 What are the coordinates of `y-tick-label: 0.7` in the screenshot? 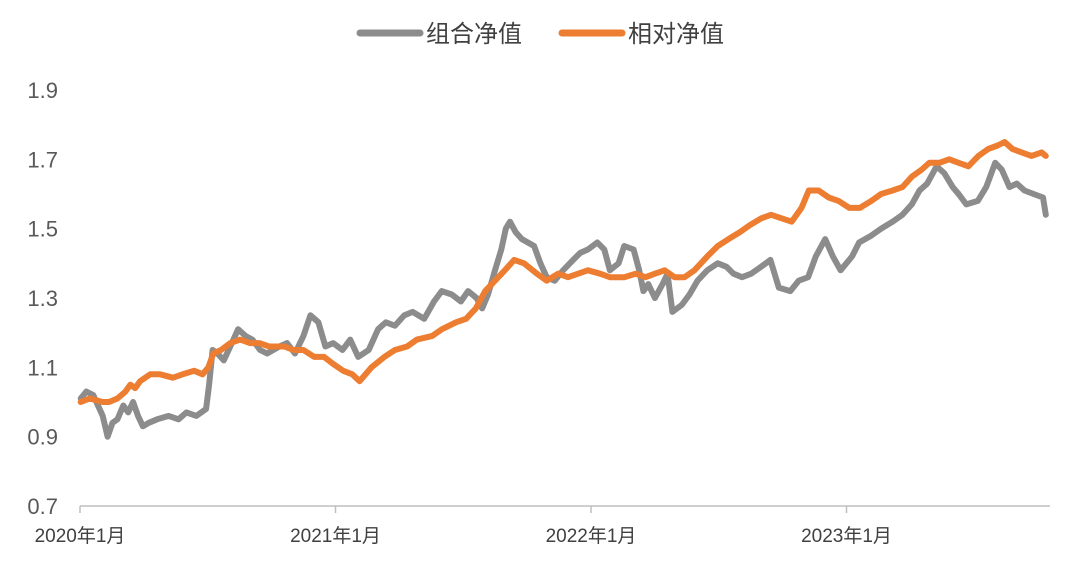 It's located at (42, 506).